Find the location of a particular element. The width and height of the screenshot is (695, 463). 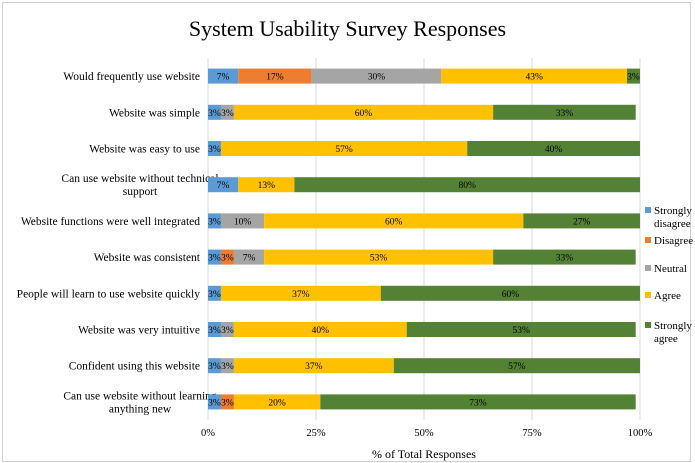

category-label-line: Website was easy to use is located at coordinates (144, 150).